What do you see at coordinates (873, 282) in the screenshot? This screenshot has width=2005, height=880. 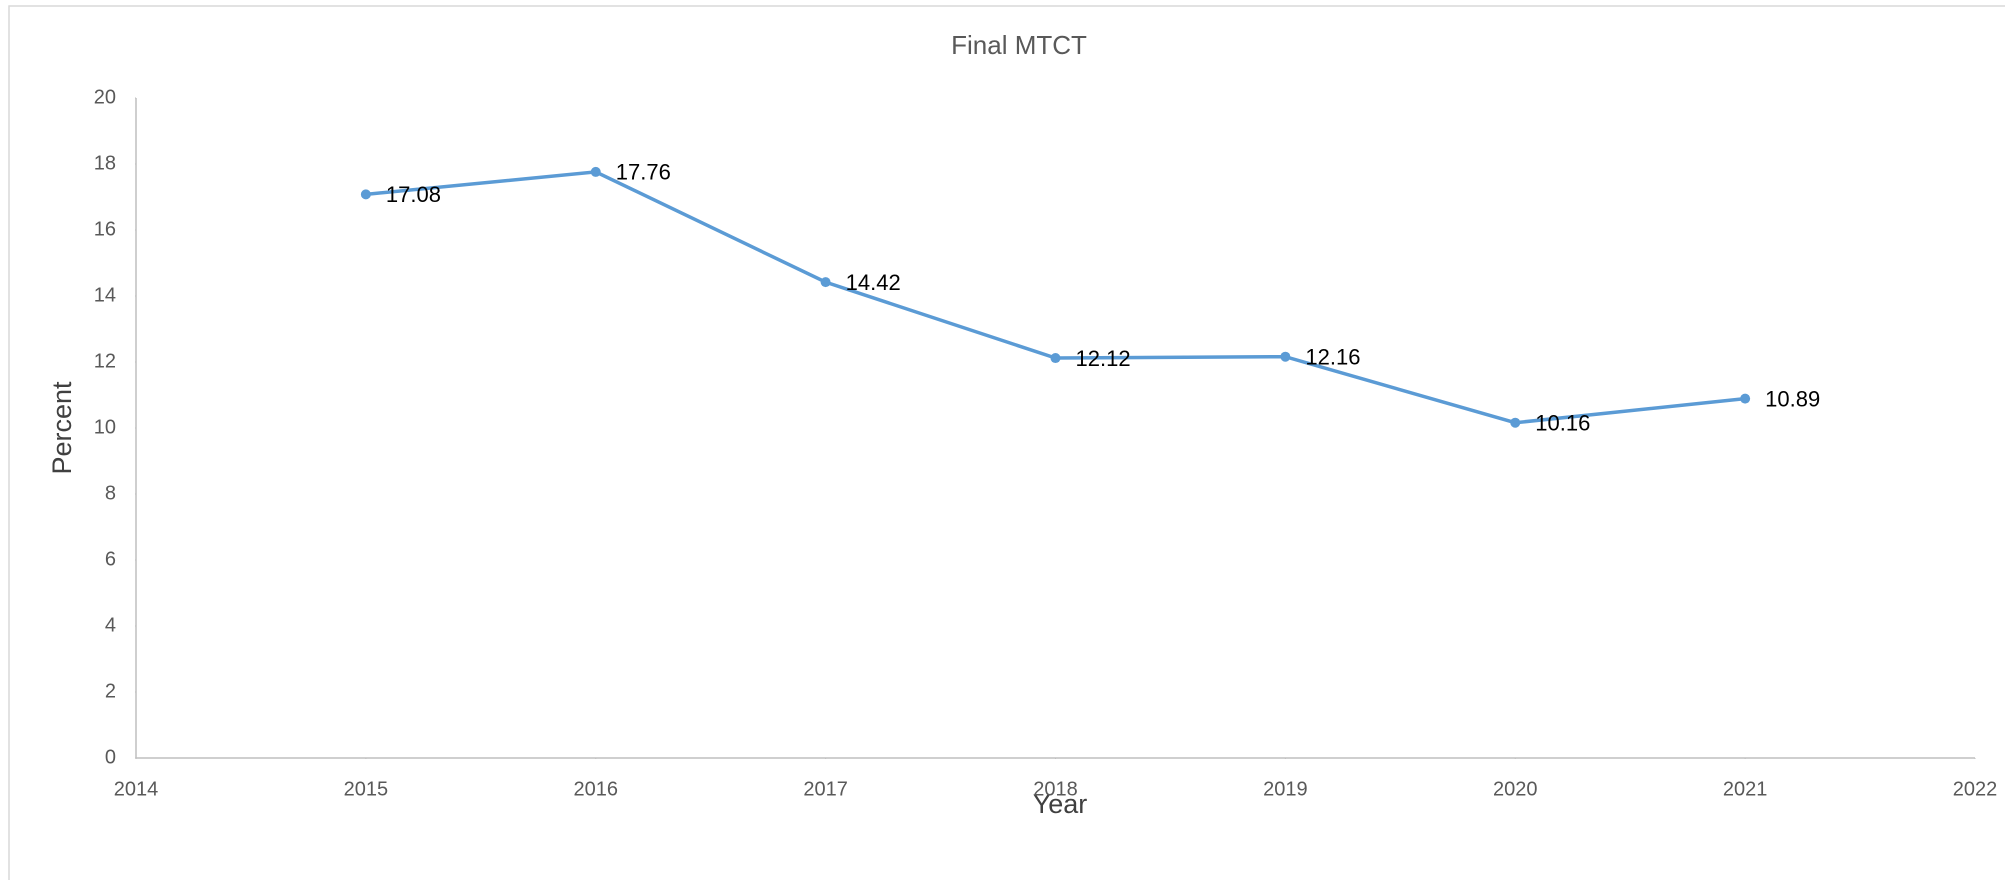 I see `data-label: 14.42` at bounding box center [873, 282].